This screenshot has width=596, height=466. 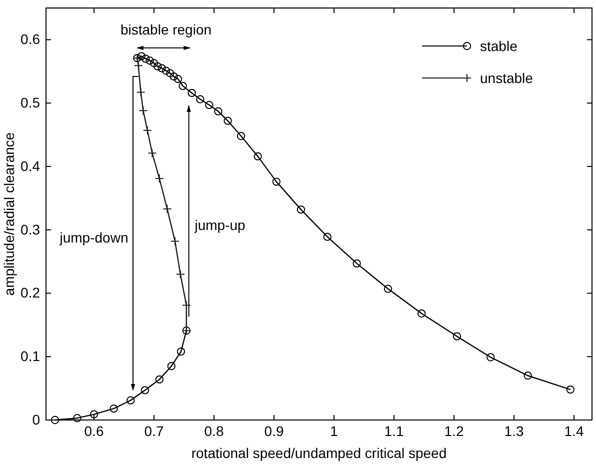 What do you see at coordinates (574, 430) in the screenshot?
I see `x-tick-label: 1.4` at bounding box center [574, 430].